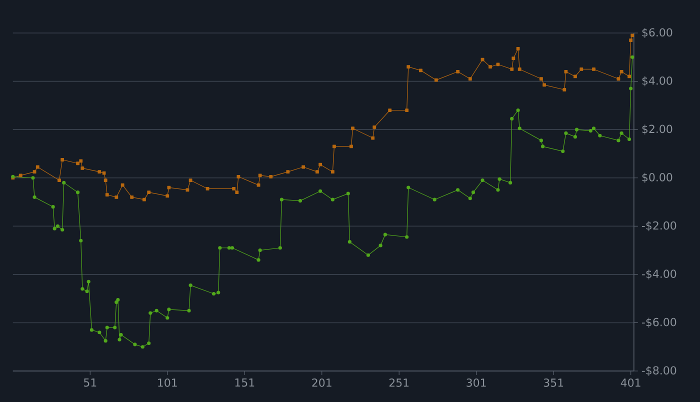 The image size is (700, 402). I want to click on x-tick-label: 301, so click(476, 382).